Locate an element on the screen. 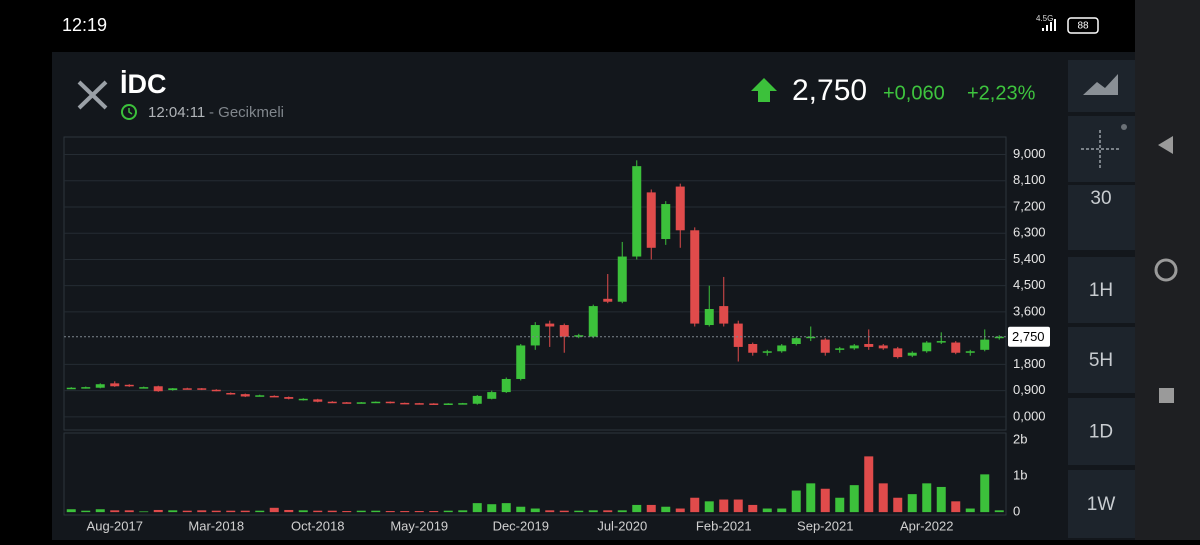 The image size is (1200, 545). up-arrow is located at coordinates (764, 90).